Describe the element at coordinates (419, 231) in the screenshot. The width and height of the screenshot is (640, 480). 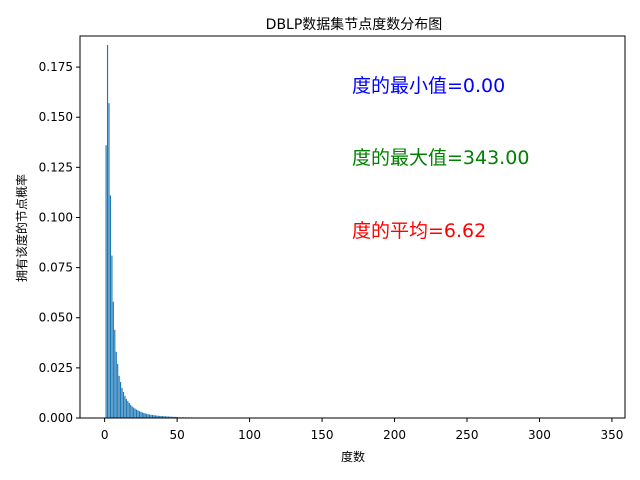
I see `annotation-mean-degree: 度的平均=6.62` at that location.